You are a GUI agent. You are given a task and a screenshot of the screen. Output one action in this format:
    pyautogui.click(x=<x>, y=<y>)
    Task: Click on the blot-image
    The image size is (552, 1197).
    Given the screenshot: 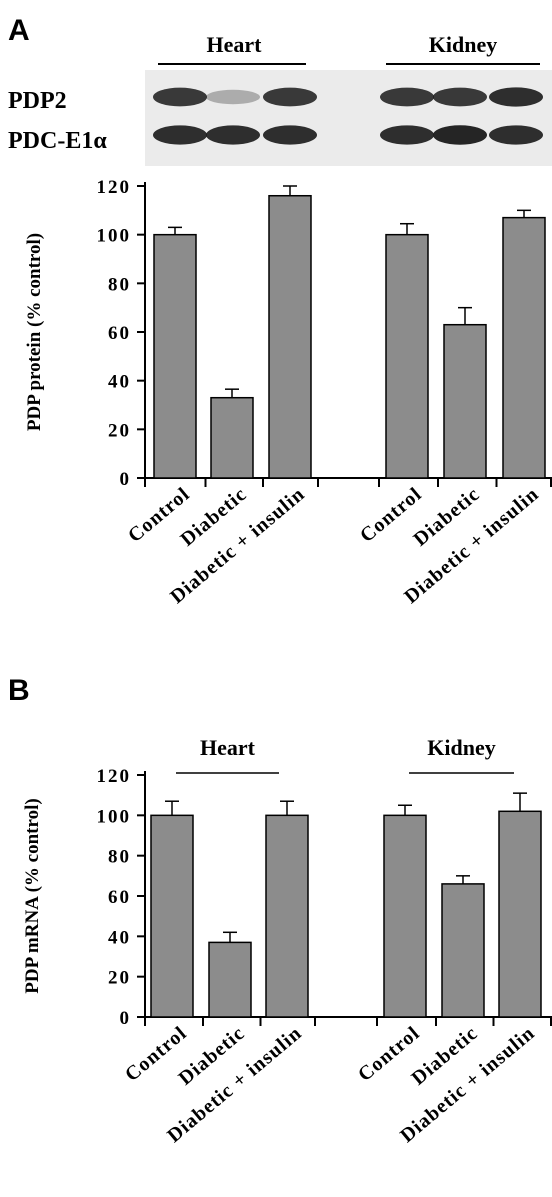 What is the action you would take?
    pyautogui.click(x=348, y=118)
    